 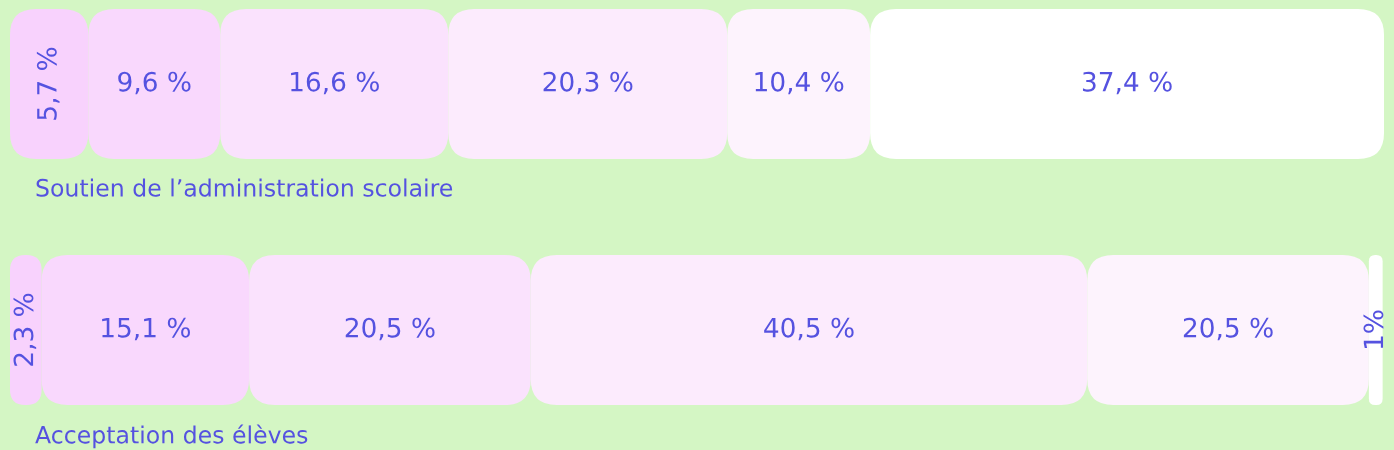 I want to click on data-label: 37,4 %, so click(x=1127, y=83).